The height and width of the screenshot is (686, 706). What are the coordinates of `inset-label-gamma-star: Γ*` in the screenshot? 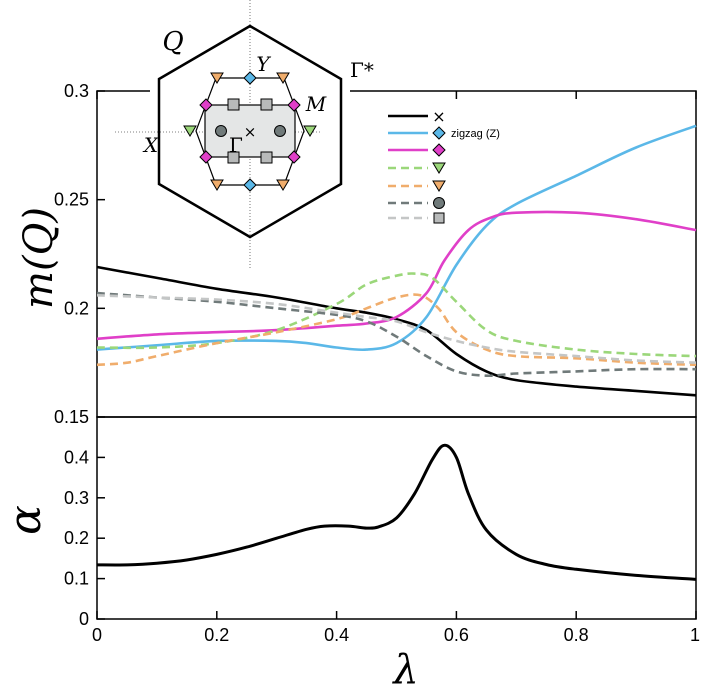 It's located at (362, 70).